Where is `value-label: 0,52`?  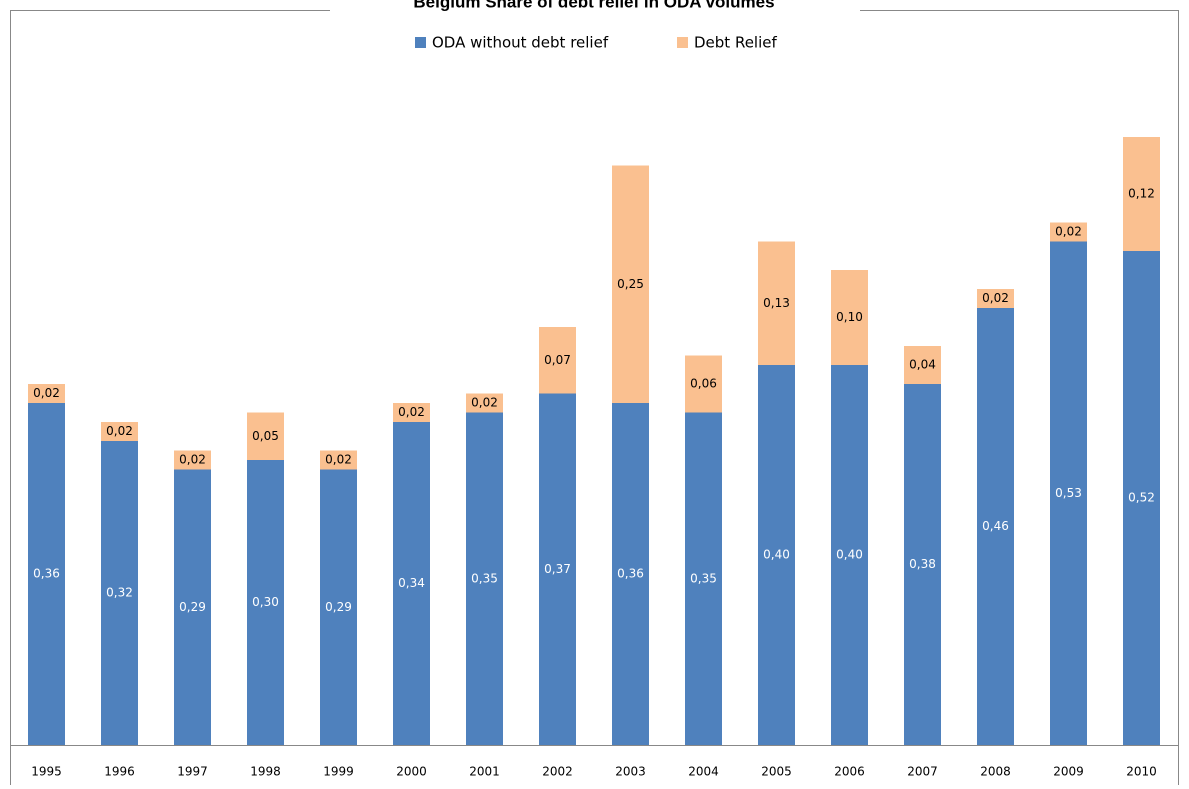
value-label: 0,52 is located at coordinates (1141, 498).